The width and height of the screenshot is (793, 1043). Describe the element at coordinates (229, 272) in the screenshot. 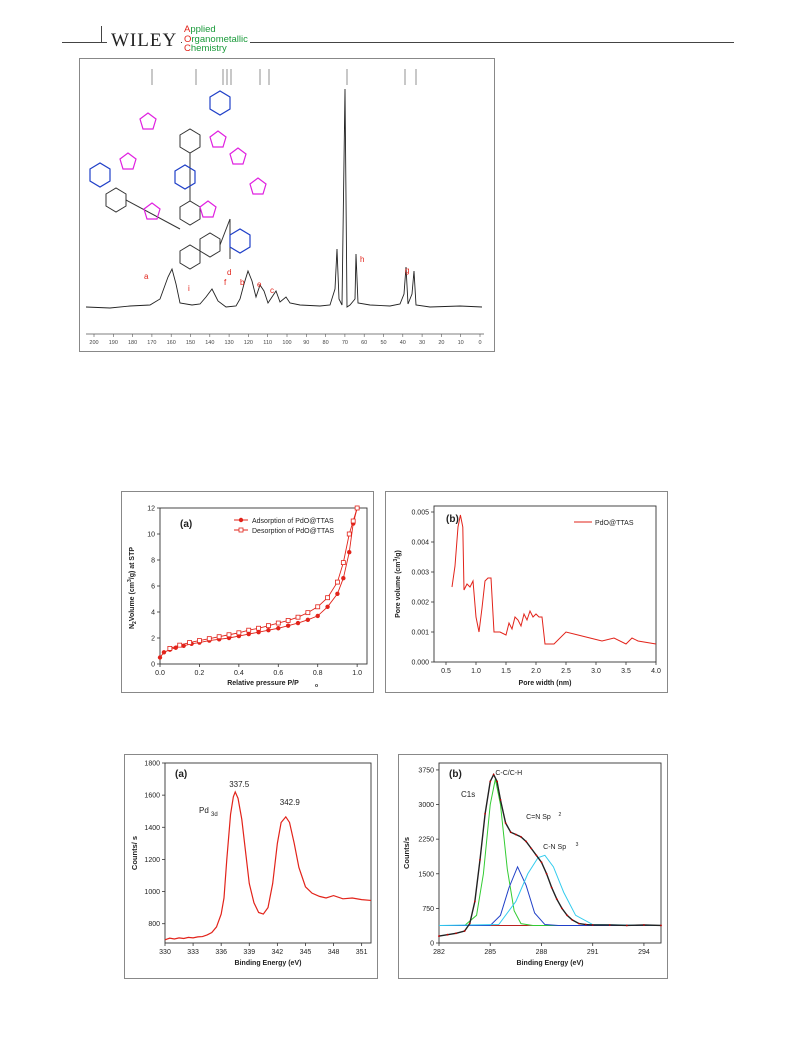

I see `nmr-peak-label: d` at that location.